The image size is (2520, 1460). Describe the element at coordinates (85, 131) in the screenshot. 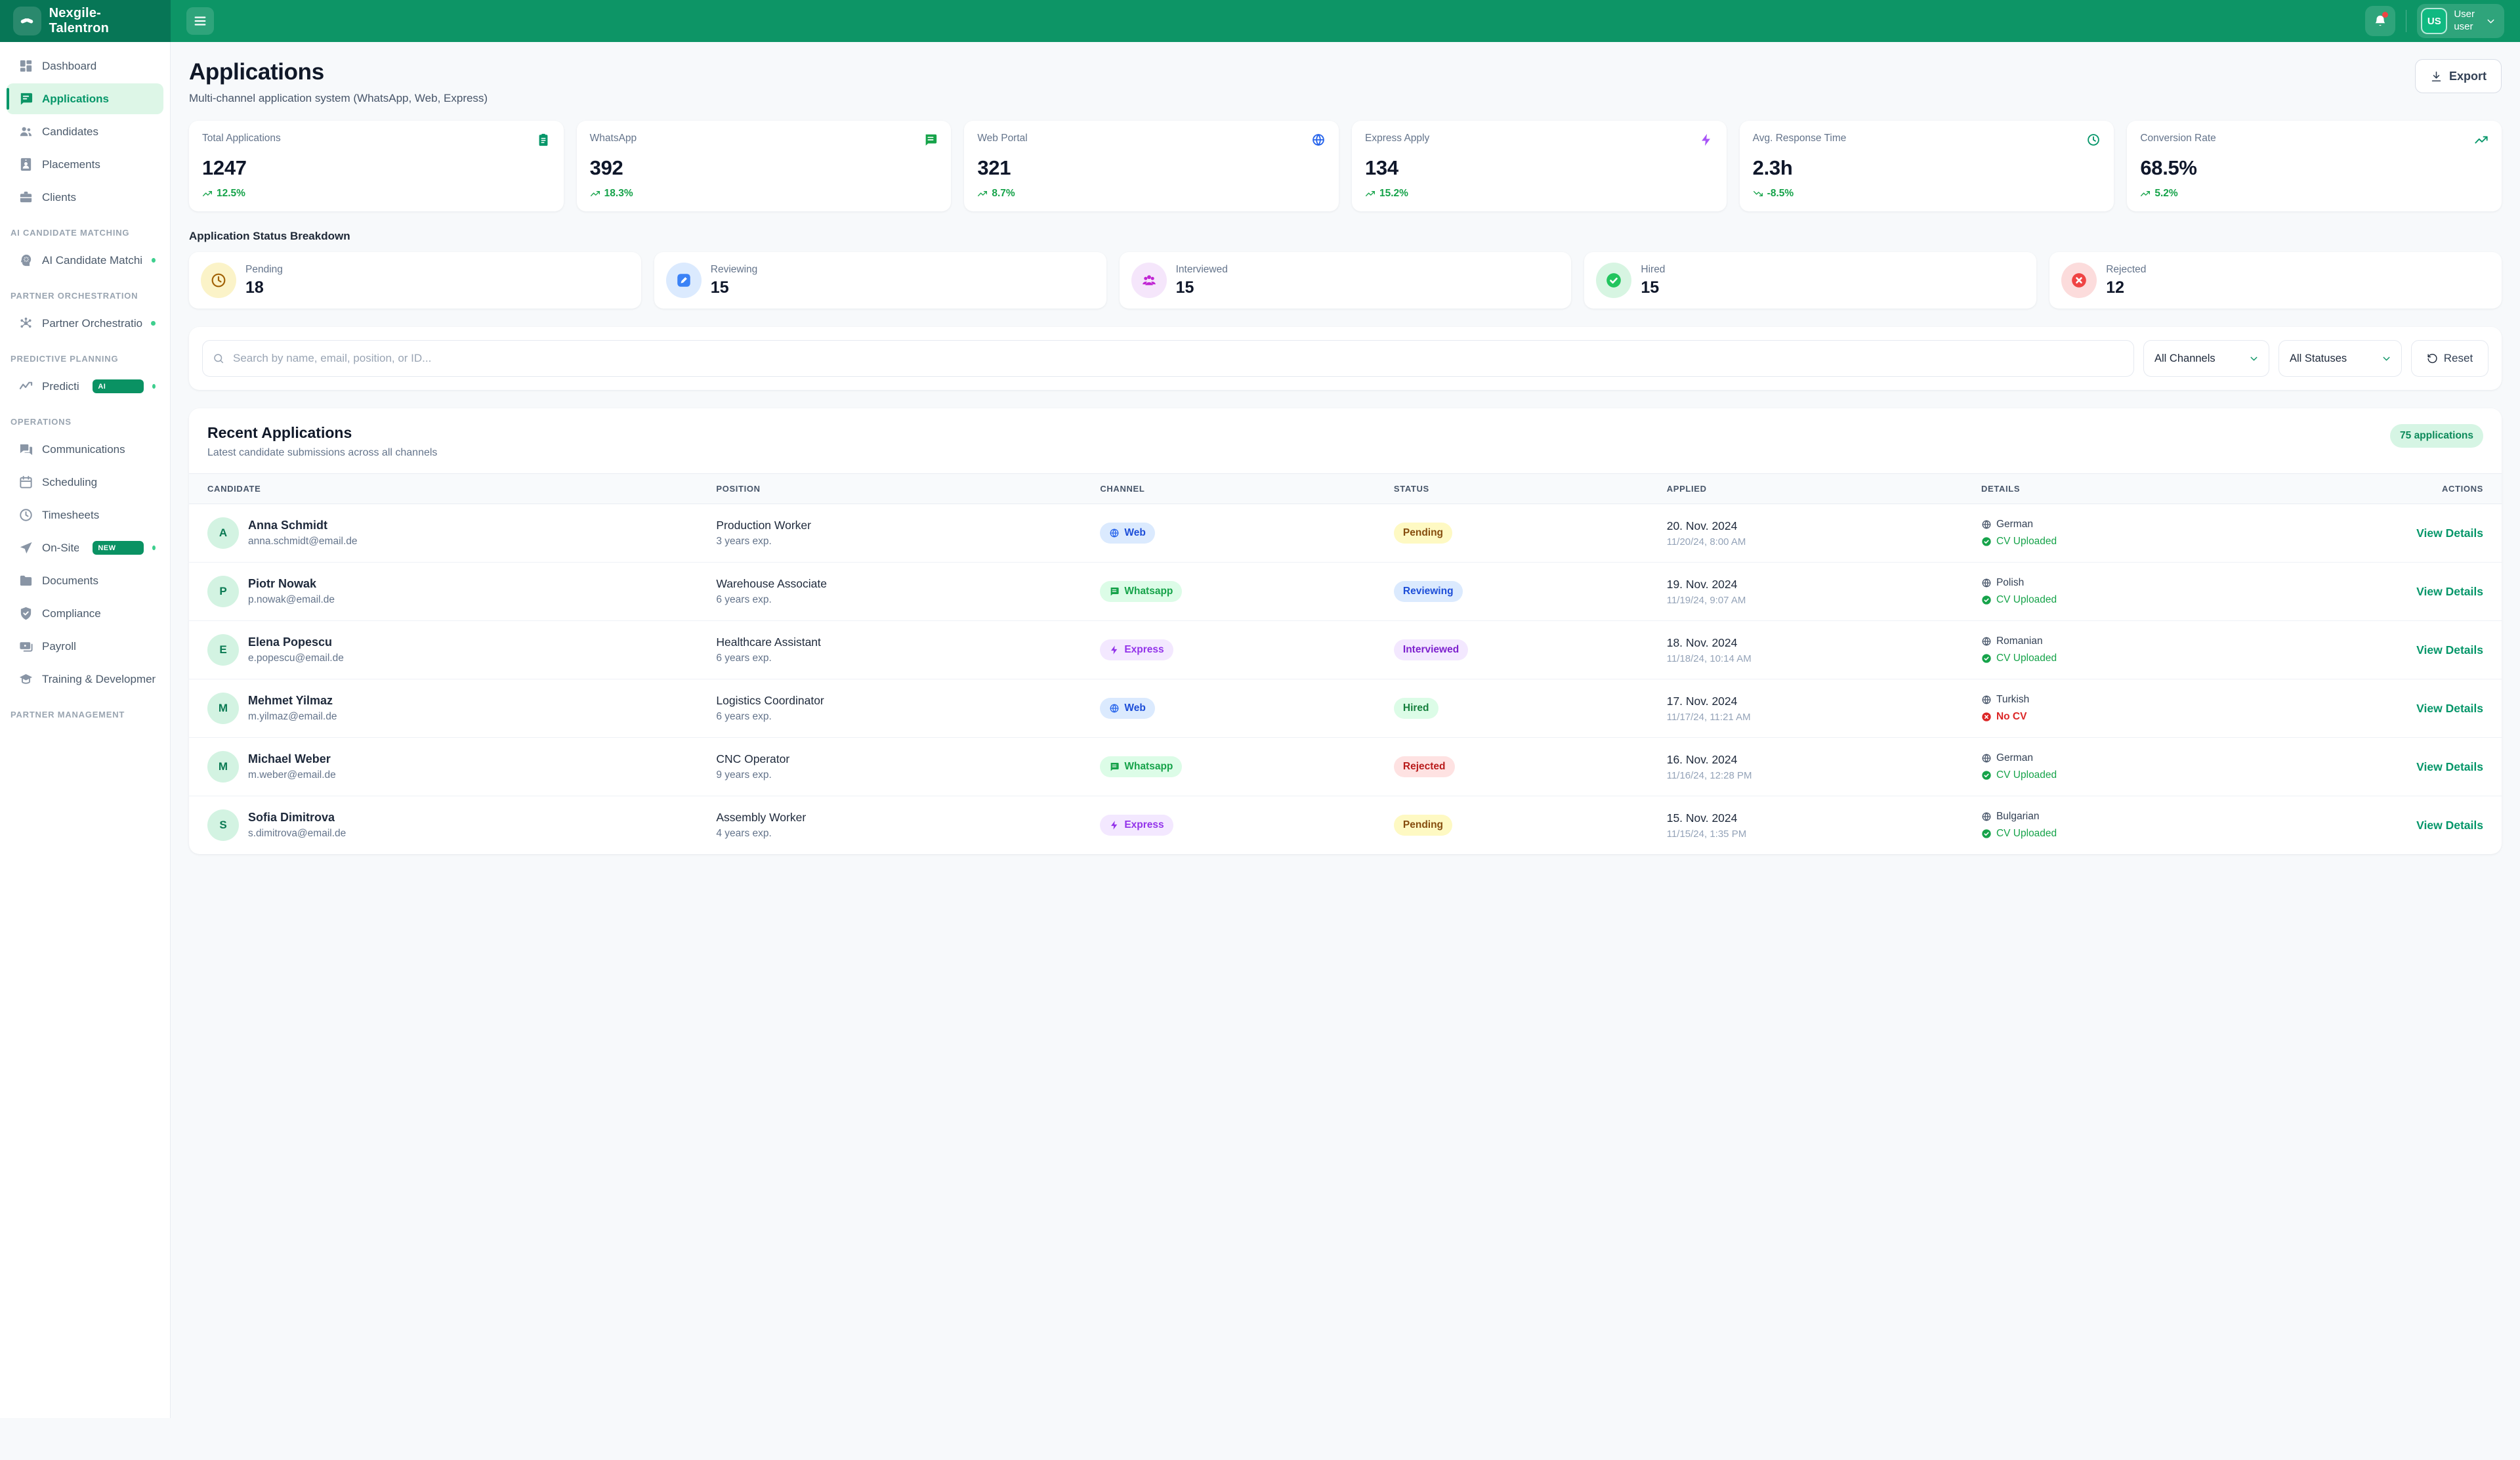

I see `sidebar-item-candidates: Candidates` at that location.